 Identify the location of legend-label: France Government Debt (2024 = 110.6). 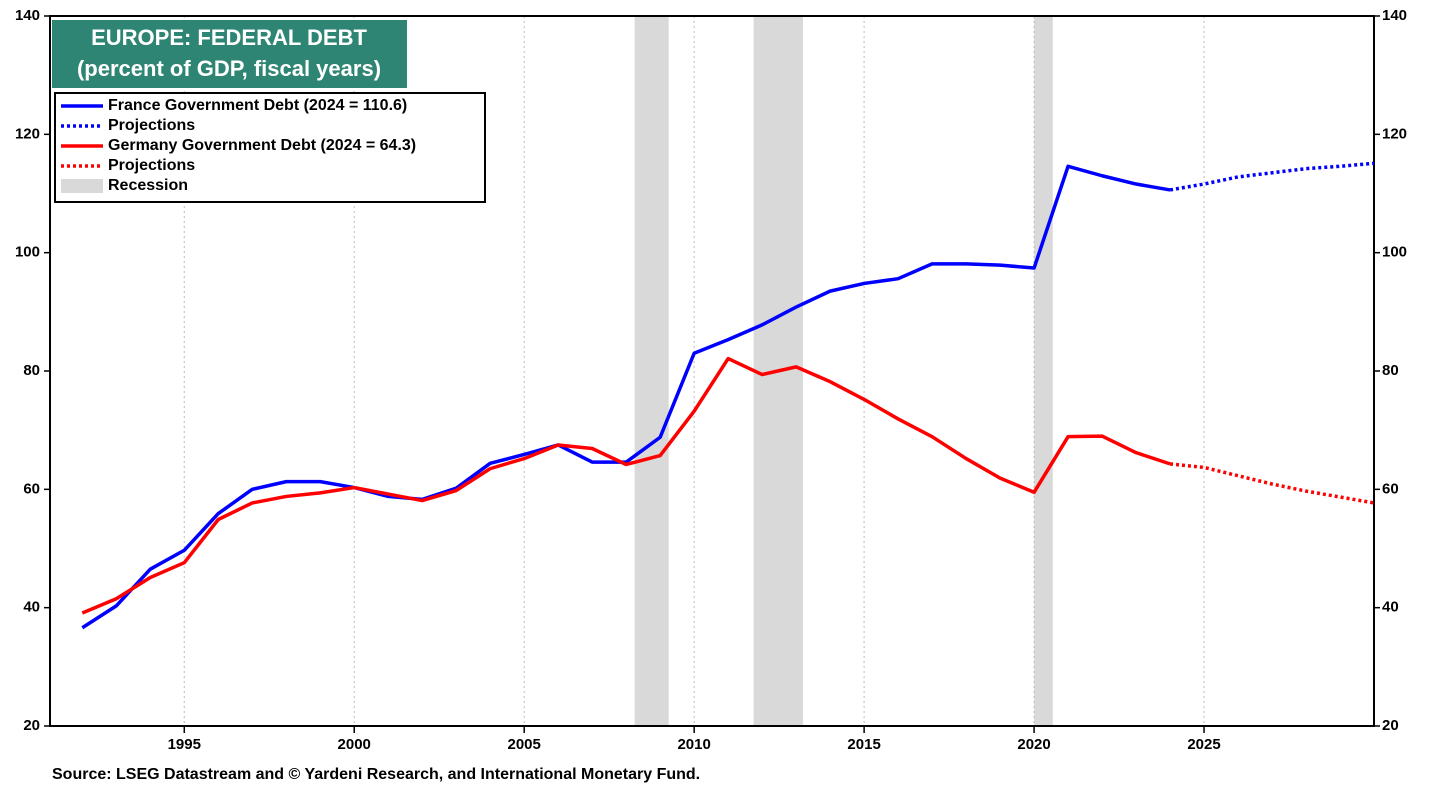
(257, 105).